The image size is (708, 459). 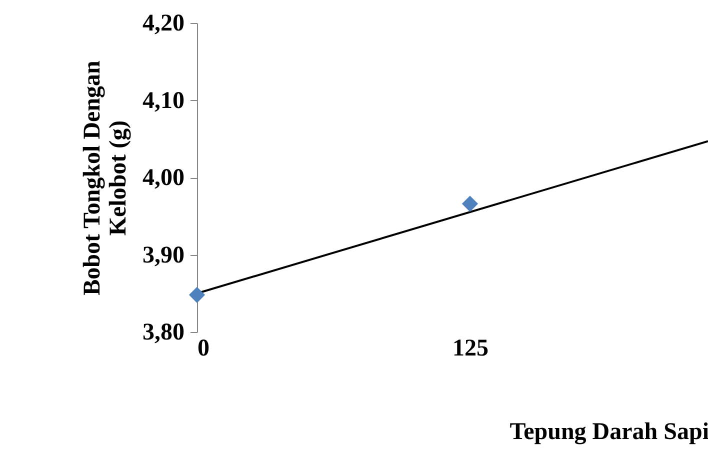 What do you see at coordinates (106, 178) in the screenshot?
I see `y-axis-title: Bobot Tongkol Dengan Kelobot (g)` at bounding box center [106, 178].